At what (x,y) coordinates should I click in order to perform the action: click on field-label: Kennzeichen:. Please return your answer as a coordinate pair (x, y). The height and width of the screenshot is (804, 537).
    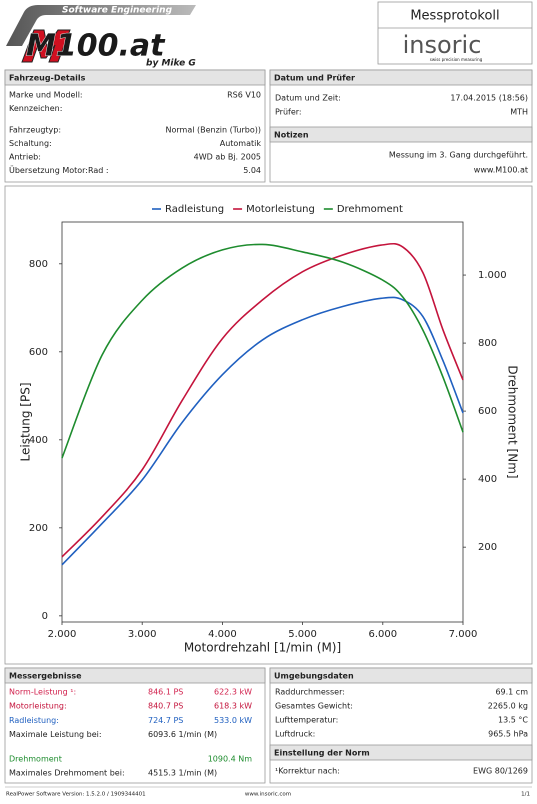
    Looking at the image, I should click on (35, 108).